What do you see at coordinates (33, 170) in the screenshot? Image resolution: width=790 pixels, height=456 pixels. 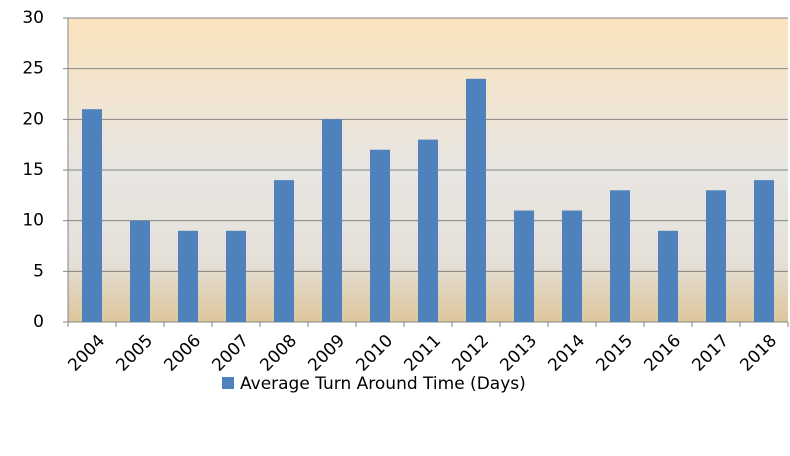 I see `y-tick-label: 15` at bounding box center [33, 170].